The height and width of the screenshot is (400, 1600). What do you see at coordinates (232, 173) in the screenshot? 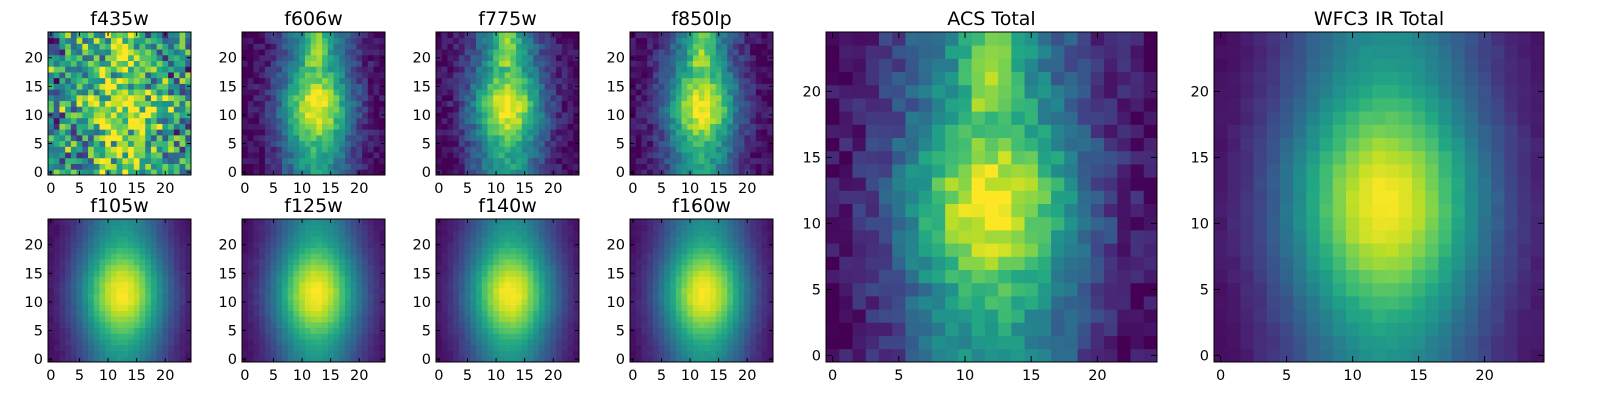
I see `y-tick-label: 0` at bounding box center [232, 173].